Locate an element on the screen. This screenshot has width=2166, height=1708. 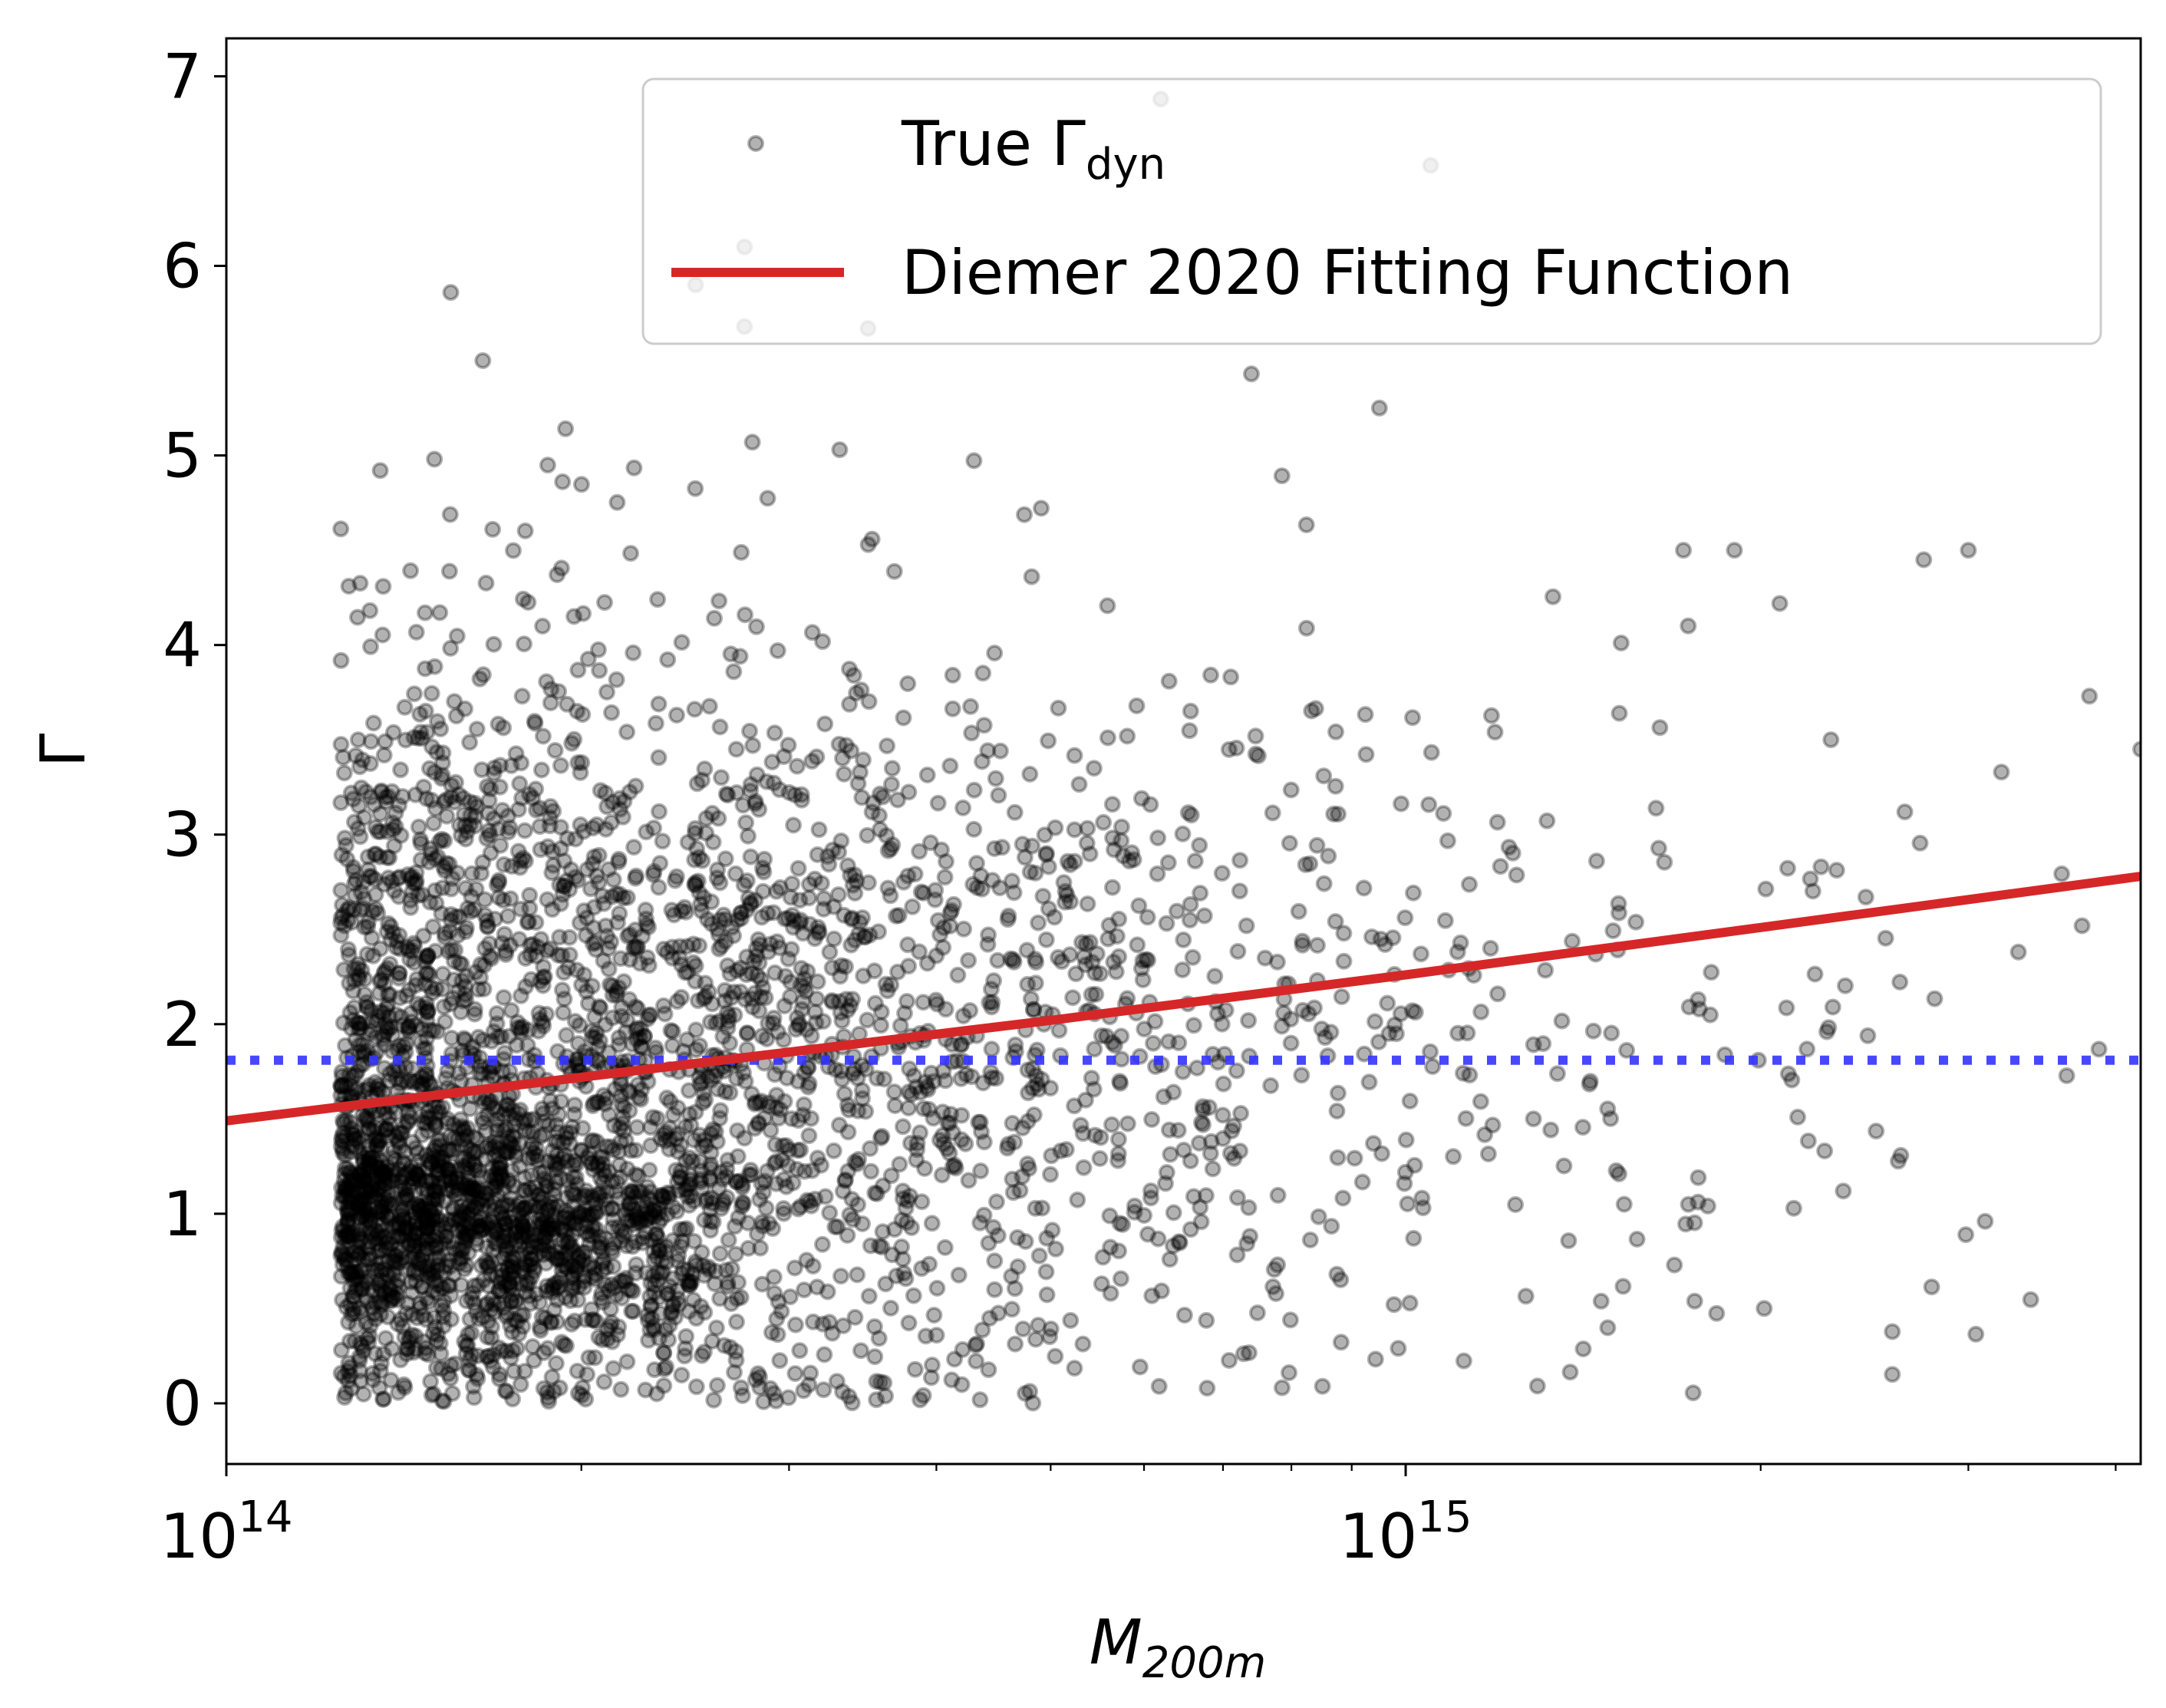
x-axis-label-sub: 200m is located at coordinates (1204, 1663).